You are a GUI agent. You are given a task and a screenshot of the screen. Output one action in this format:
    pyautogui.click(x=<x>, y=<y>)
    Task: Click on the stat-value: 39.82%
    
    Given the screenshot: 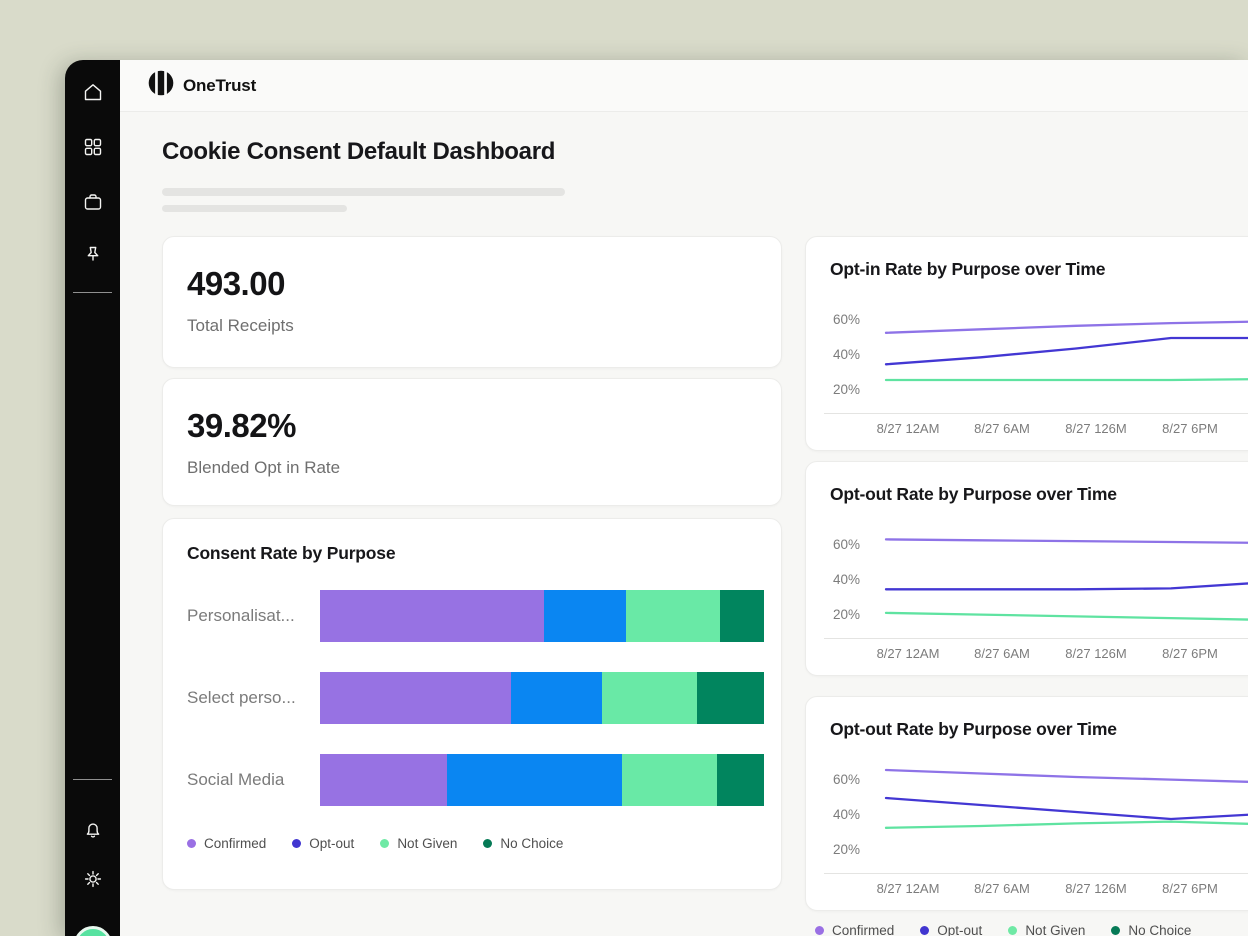 What is the action you would take?
    pyautogui.click(x=241, y=425)
    